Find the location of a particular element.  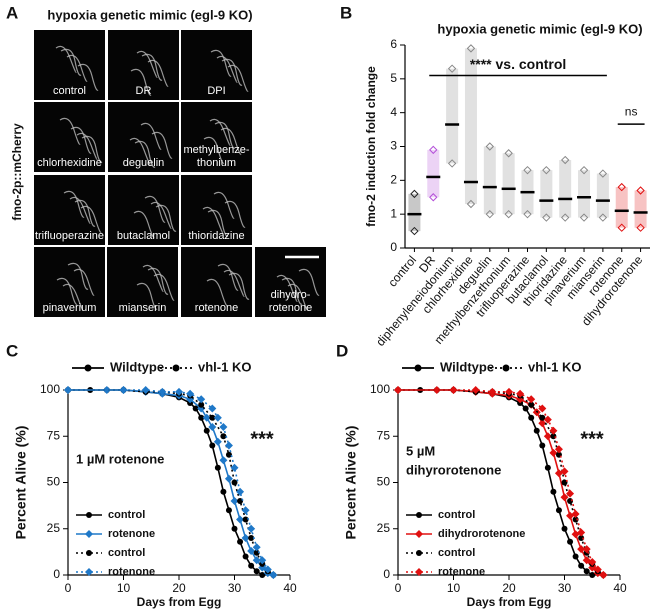

y-tick-label: 50 is located at coordinates (54, 482).